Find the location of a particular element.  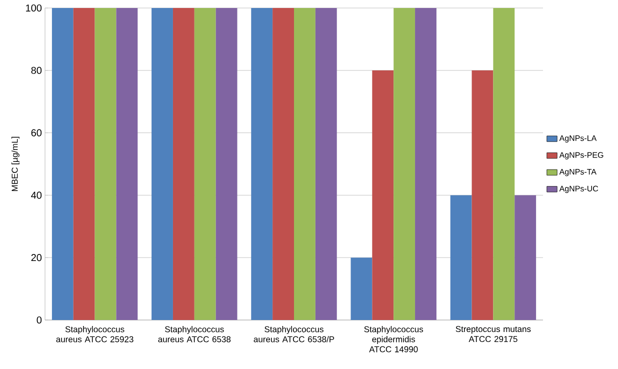

x-tick-label: Staphylococcus epidermidis ATCC 14990 is located at coordinates (394, 339).